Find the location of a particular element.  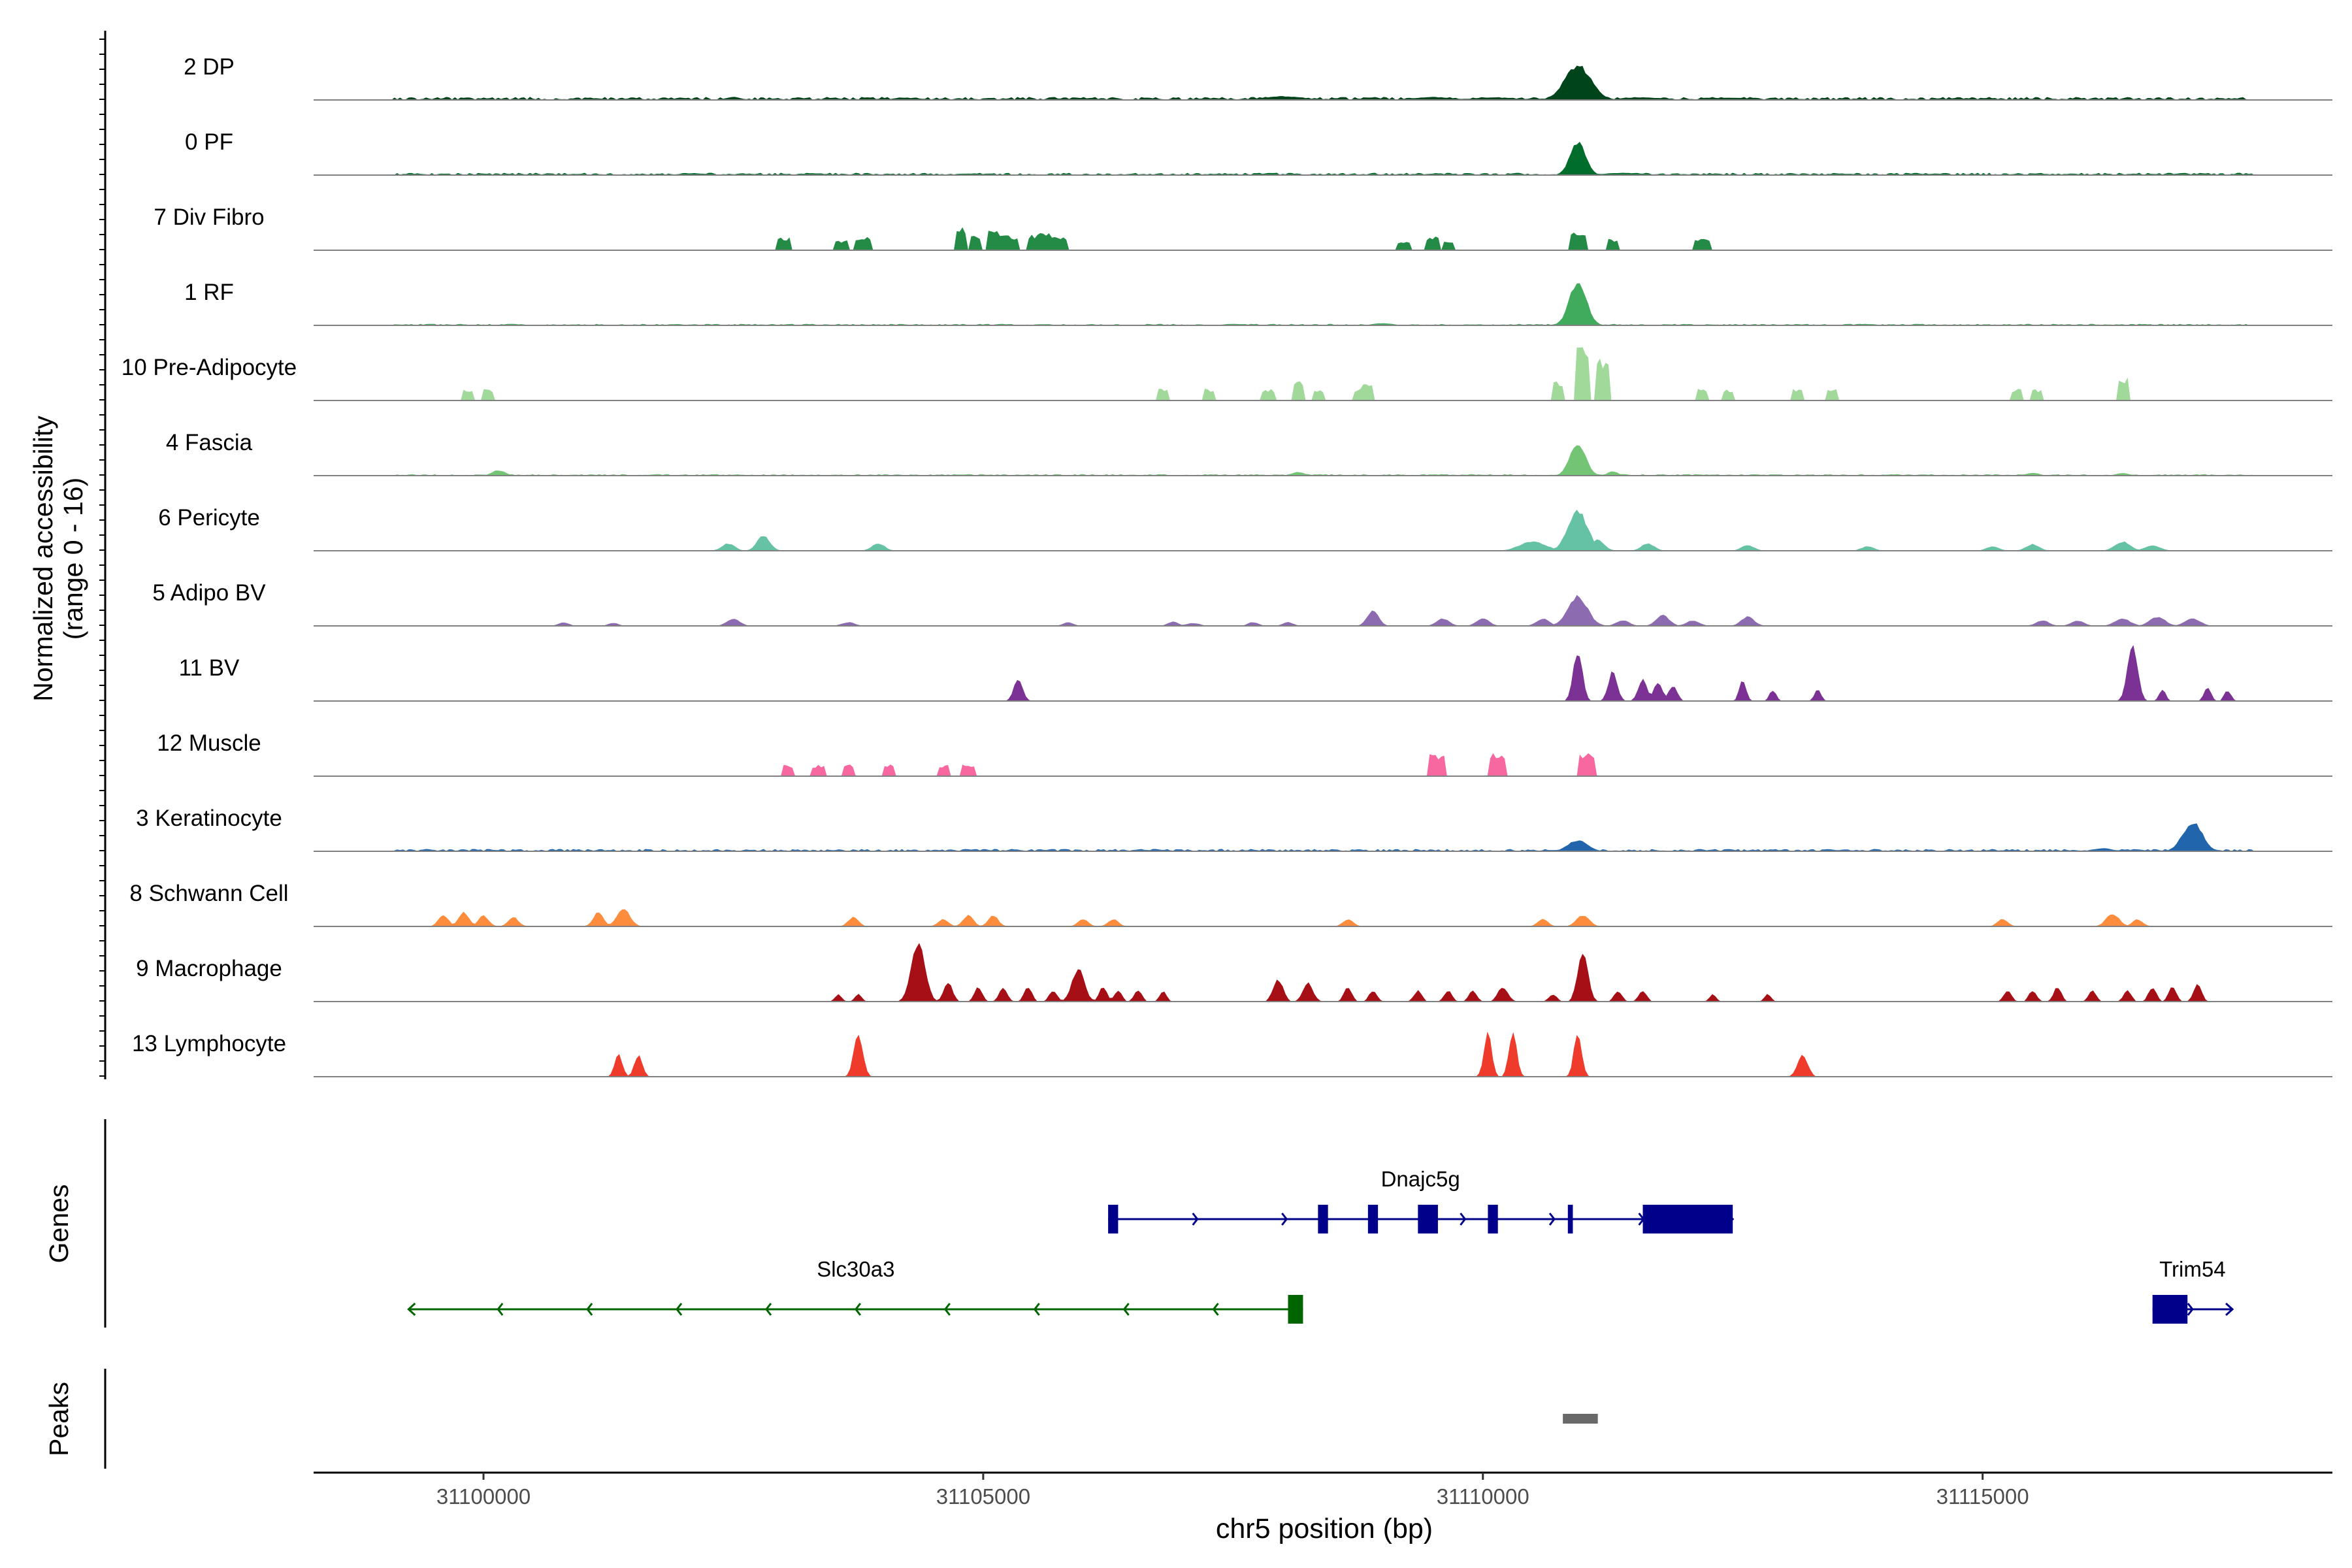

track-label: 9 Macrophage is located at coordinates (209, 968).